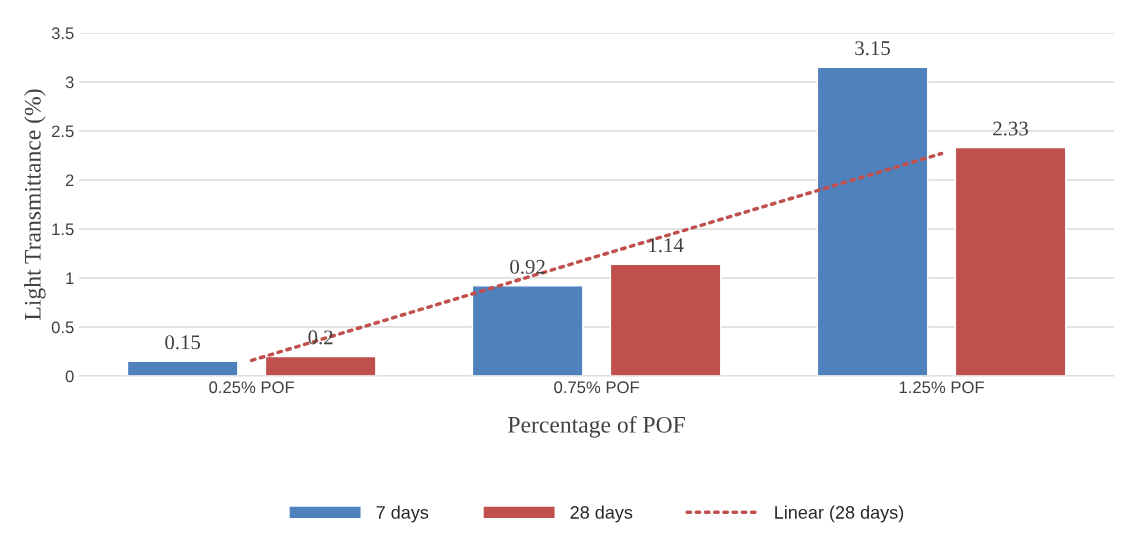  Describe the element at coordinates (601, 514) in the screenshot. I see `legend-label: 28 days` at that location.